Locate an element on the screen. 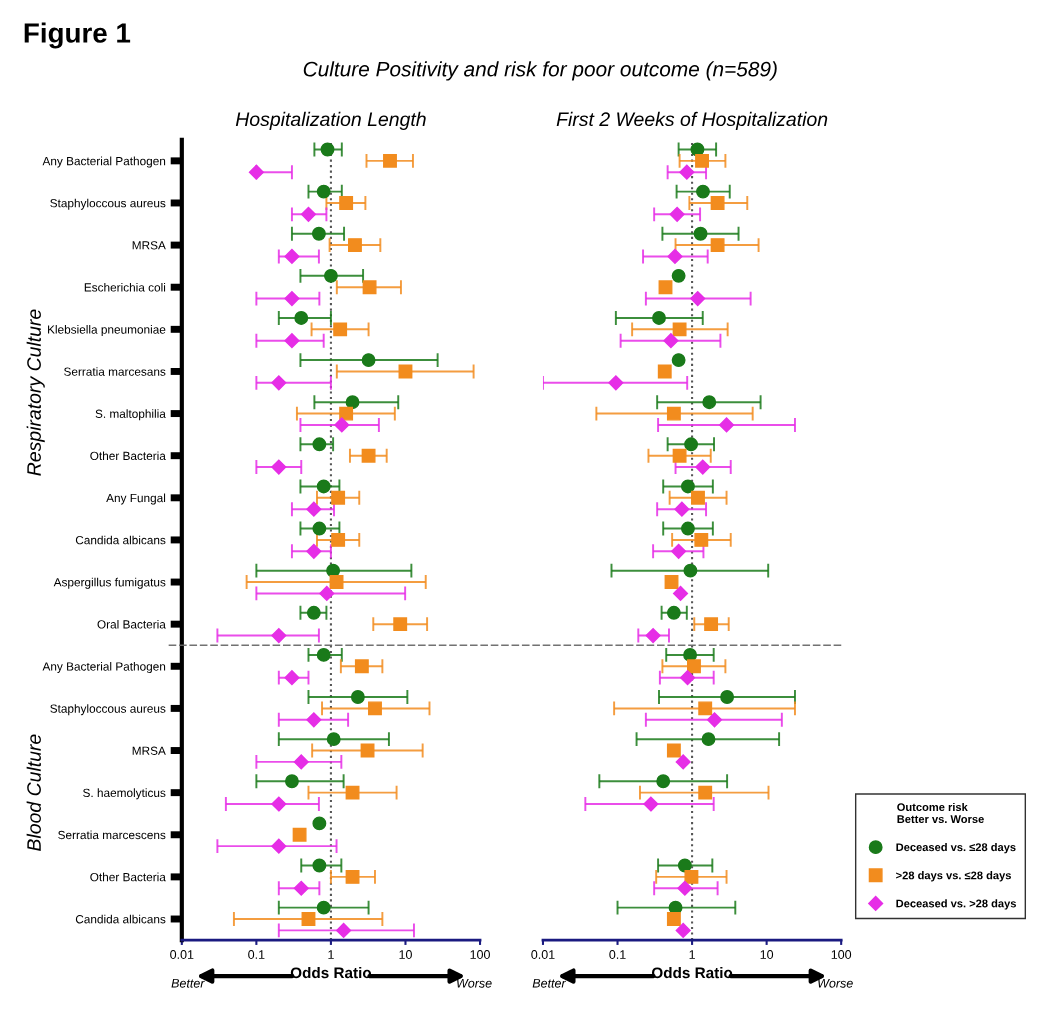 This screenshot has width=1039, height=1013. chart-title: First 2 Weeks of Hospitalization is located at coordinates (692, 120).